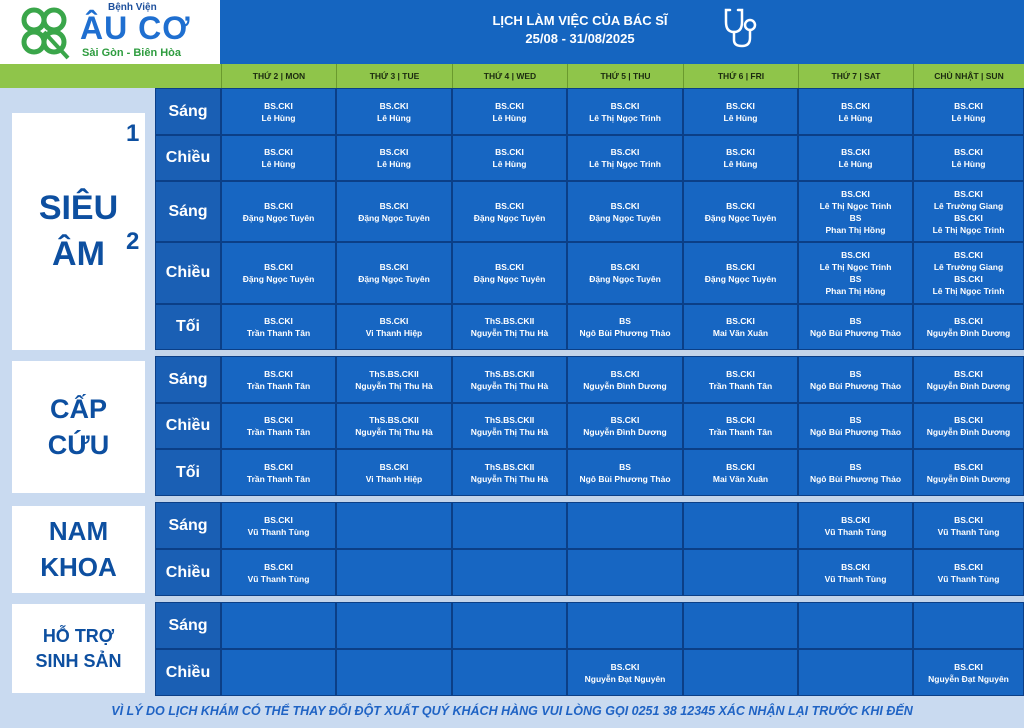 The height and width of the screenshot is (728, 1024). Describe the element at coordinates (188, 327) in the screenshot. I see `shift-label: Tối` at that location.